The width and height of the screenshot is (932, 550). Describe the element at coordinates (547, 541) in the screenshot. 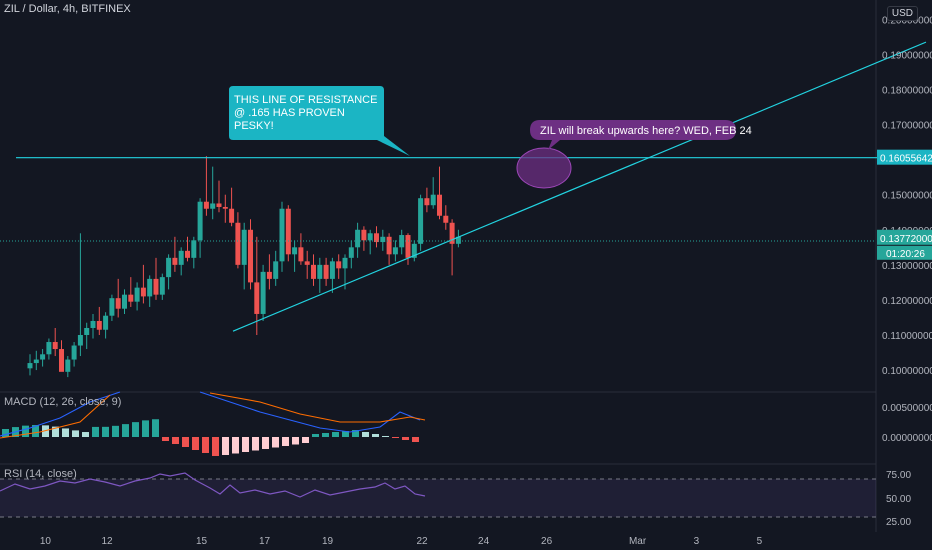

I see `time-axis-label: 26` at that location.